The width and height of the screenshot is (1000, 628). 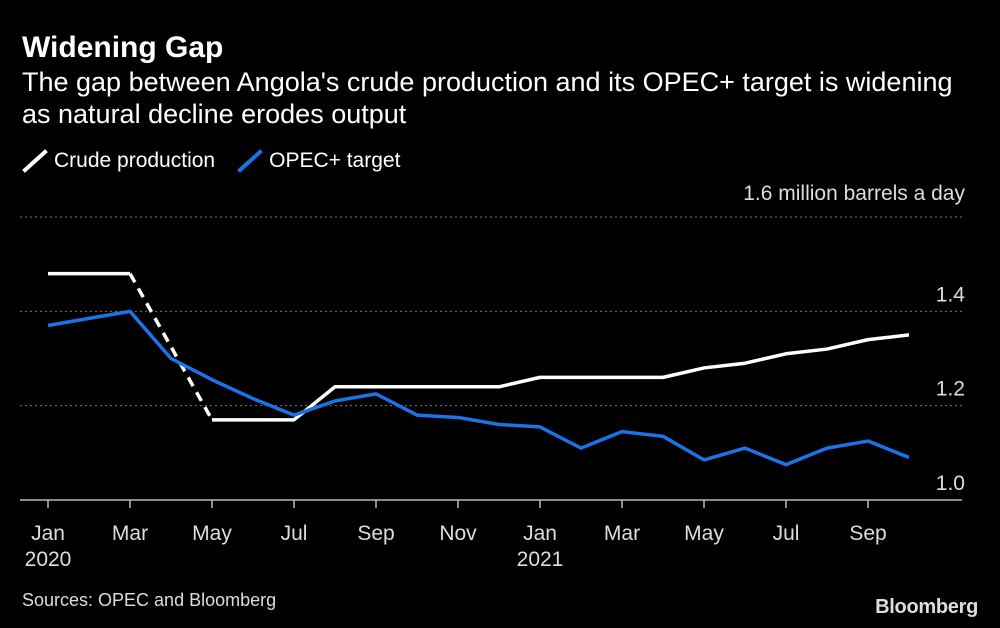 I want to click on x-tick-label-8: May, so click(x=704, y=533).